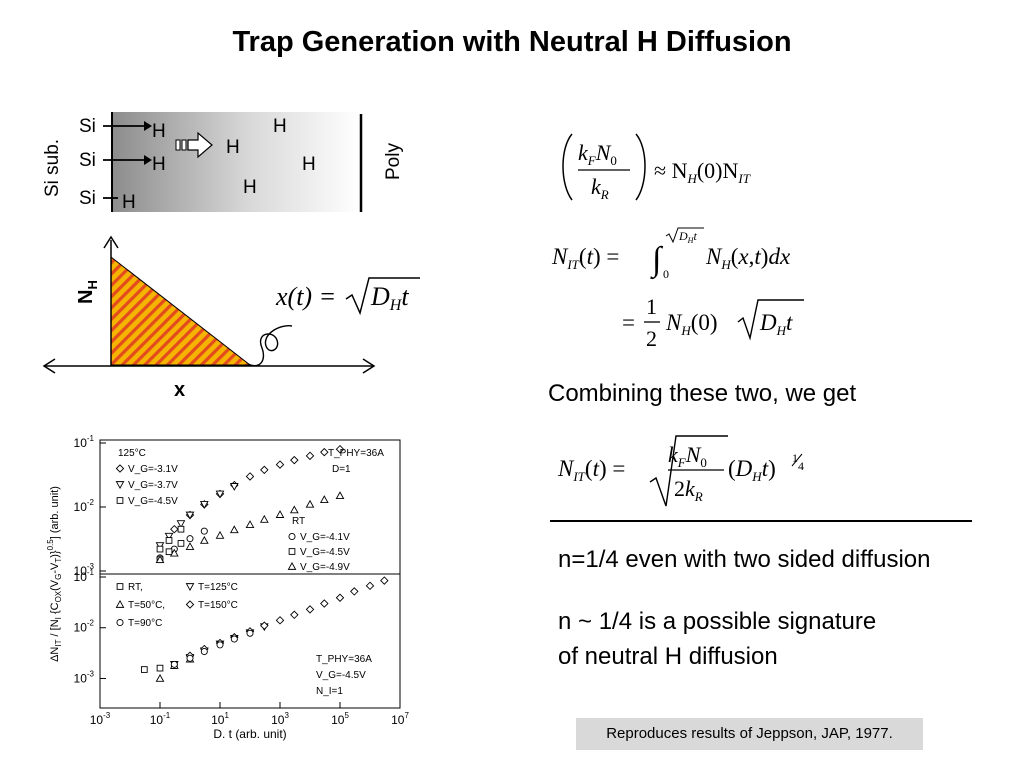 This screenshot has width=1024, height=768. I want to click on svg-text: DHt, so click(776, 324).